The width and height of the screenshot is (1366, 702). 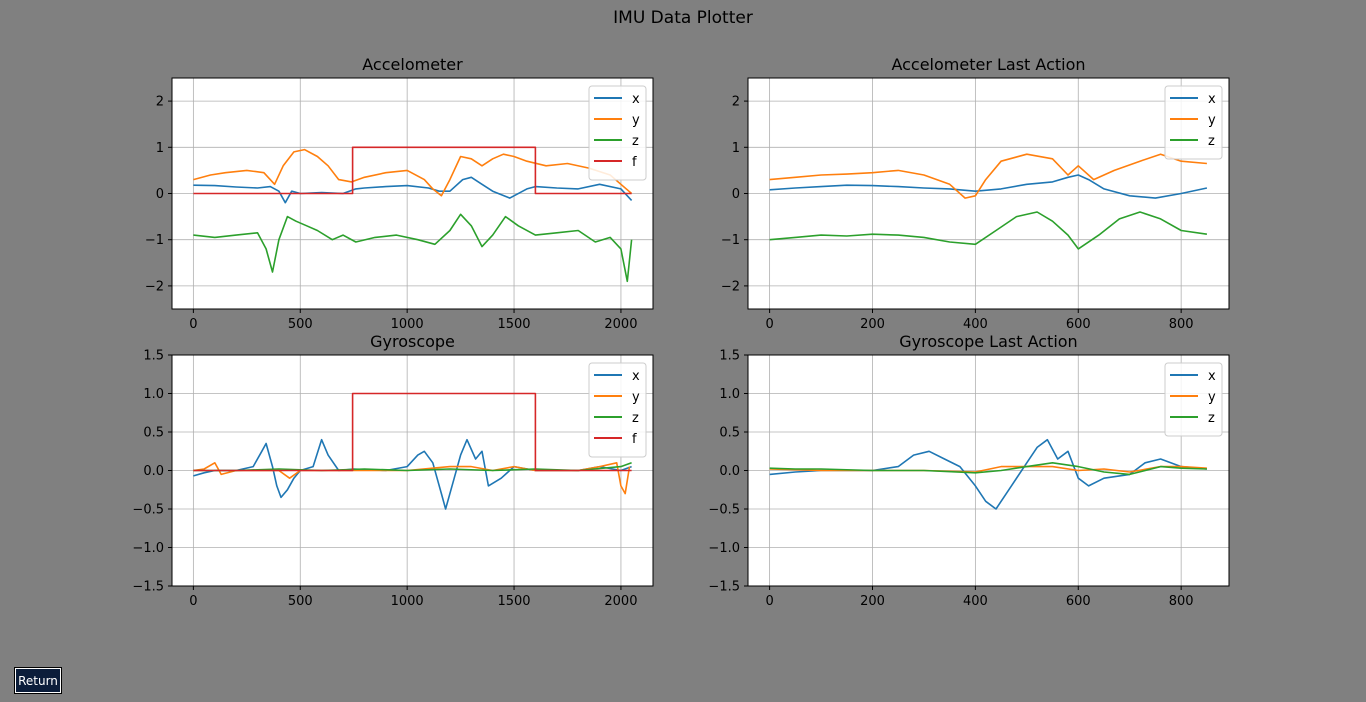 What do you see at coordinates (988, 341) in the screenshot?
I see `chart-title: Gyroscope Last Action` at bounding box center [988, 341].